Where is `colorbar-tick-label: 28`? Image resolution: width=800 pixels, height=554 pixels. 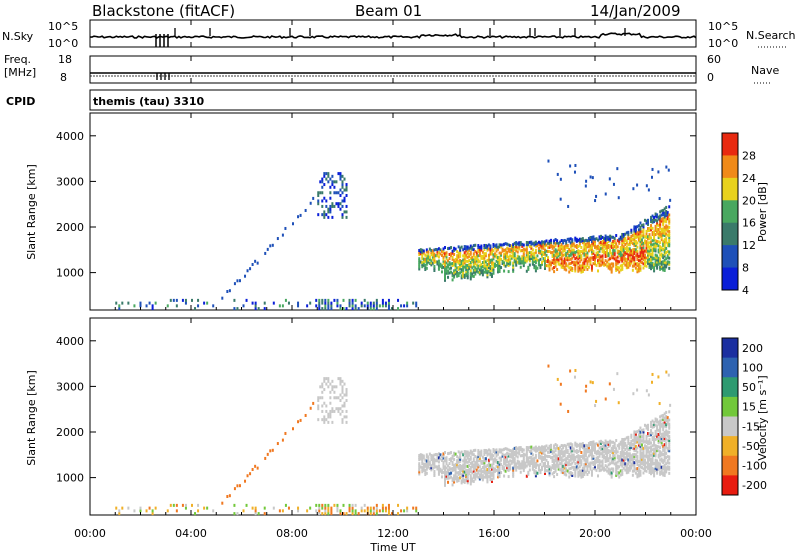
colorbar-tick-label: 28 is located at coordinates (749, 155).